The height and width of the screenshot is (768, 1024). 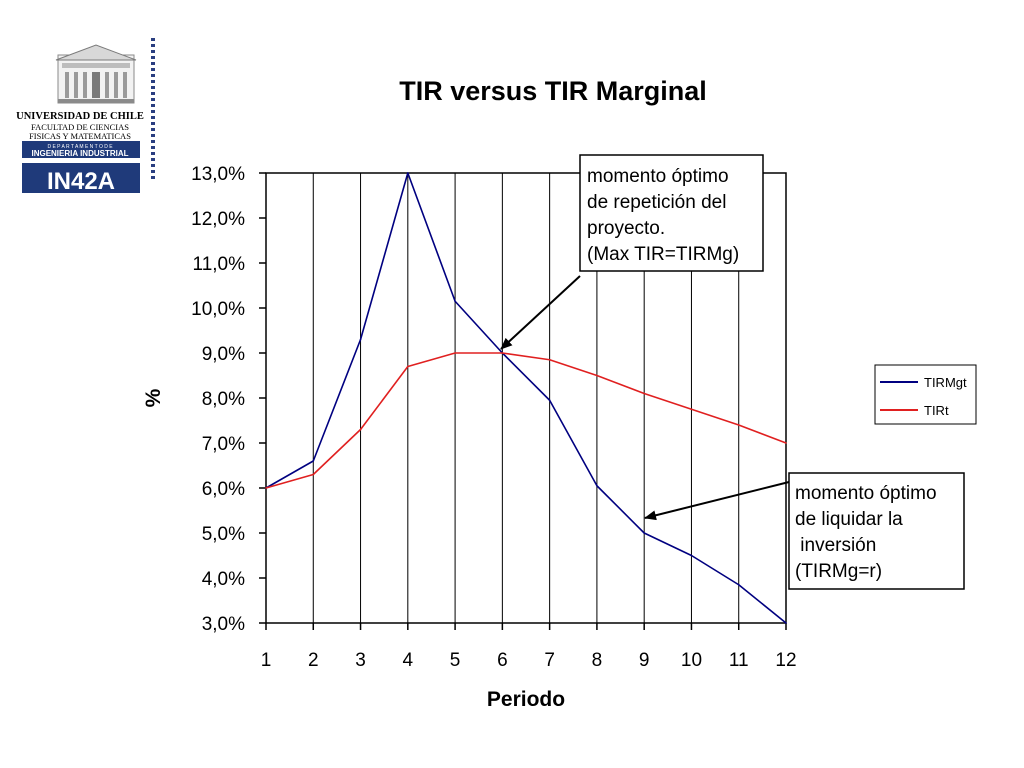 I want to click on x-axis-ticks: 1 2 3 4 5 6 7 8 9 10 11 12, so click(x=529, y=647).